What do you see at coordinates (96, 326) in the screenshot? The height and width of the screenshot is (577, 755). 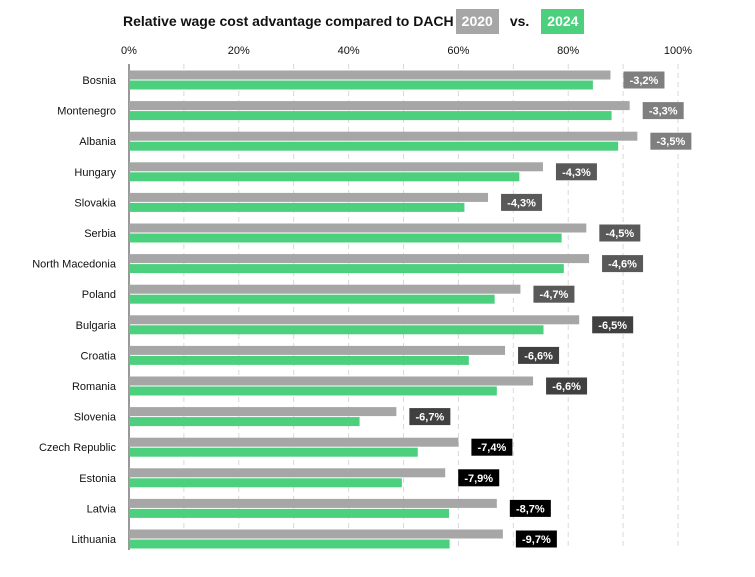 I see `category-label: Bulgaria` at bounding box center [96, 326].